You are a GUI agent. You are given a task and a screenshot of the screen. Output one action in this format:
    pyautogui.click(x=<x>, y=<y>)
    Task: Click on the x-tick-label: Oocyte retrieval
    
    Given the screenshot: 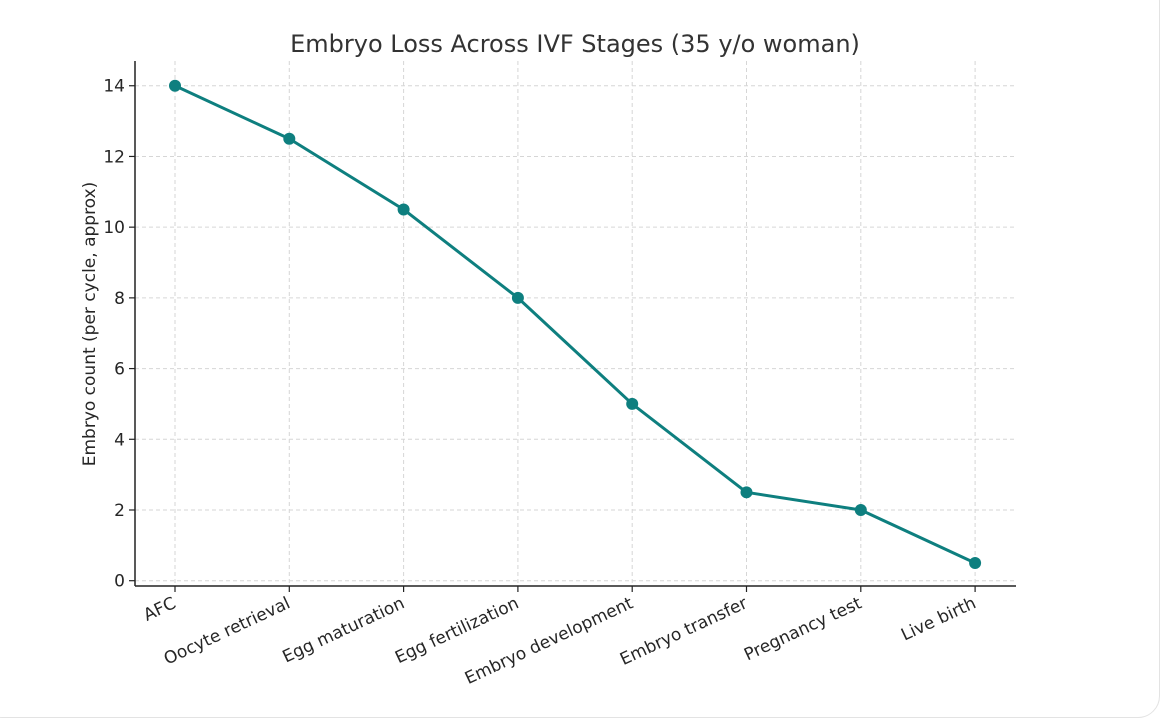 What is the action you would take?
    pyautogui.click(x=227, y=631)
    